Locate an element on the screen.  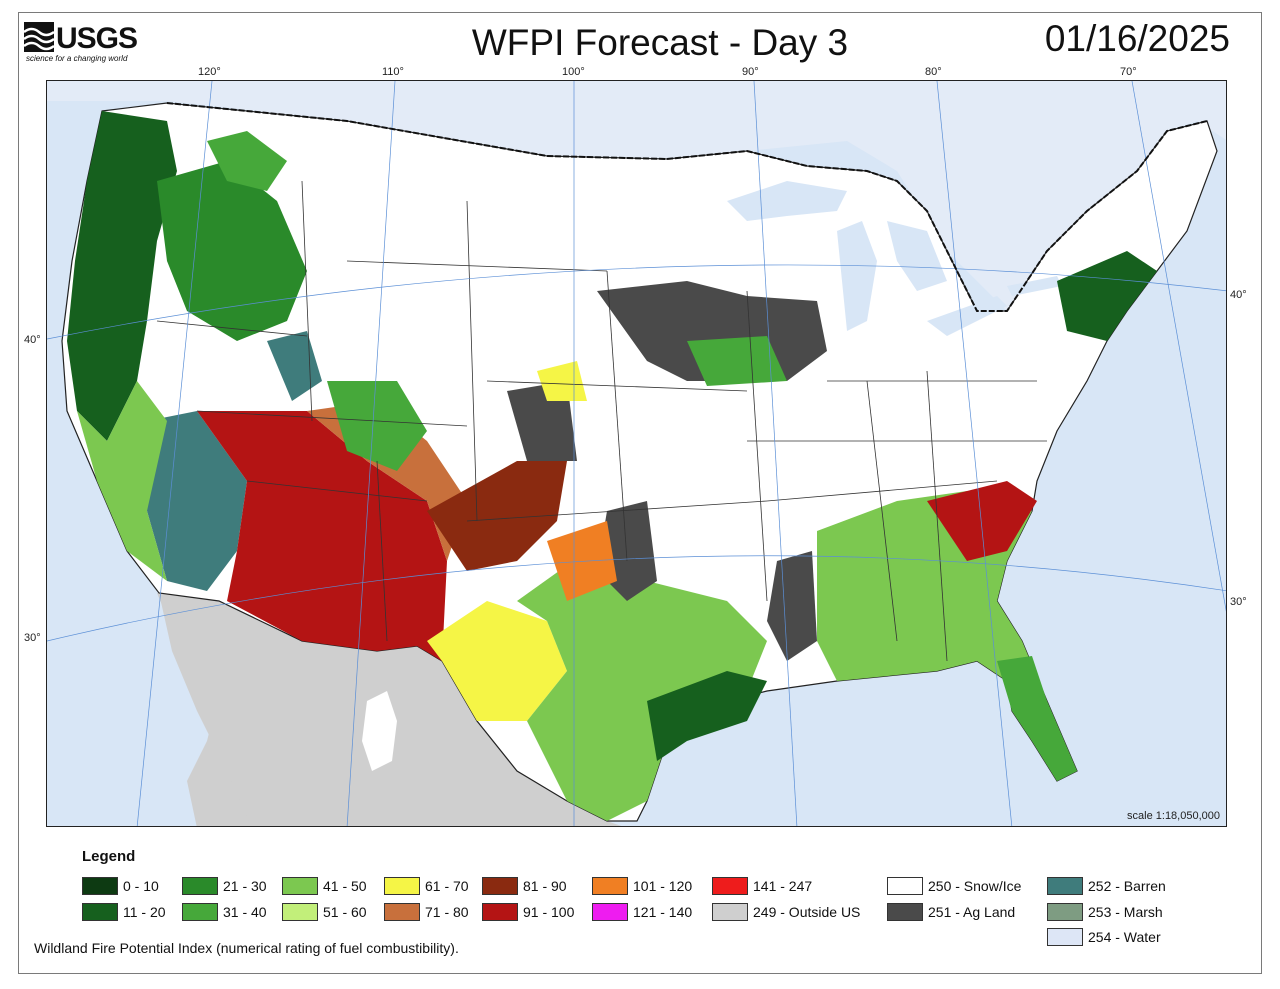
lat-label-30-east: 30° is located at coordinates (1238, 602).